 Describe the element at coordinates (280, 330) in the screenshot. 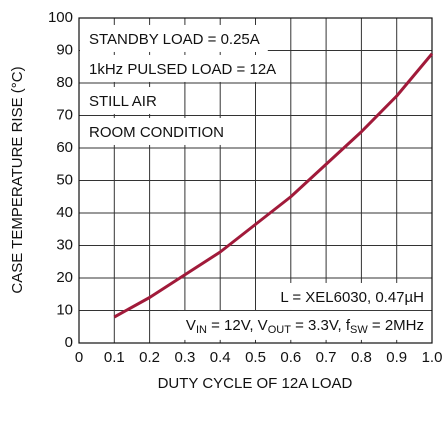

I see `subscript: OUT` at that location.